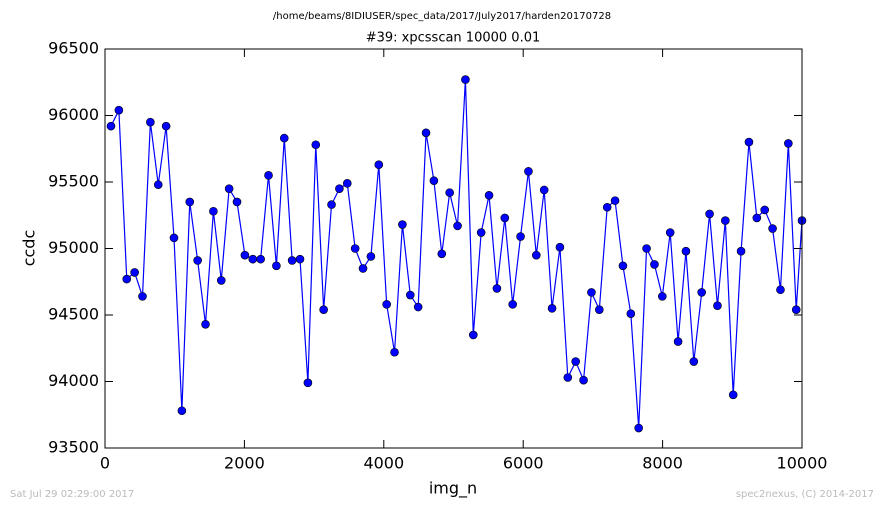  Describe the element at coordinates (523, 463) in the screenshot. I see `x-tick-label: 6000` at that location.